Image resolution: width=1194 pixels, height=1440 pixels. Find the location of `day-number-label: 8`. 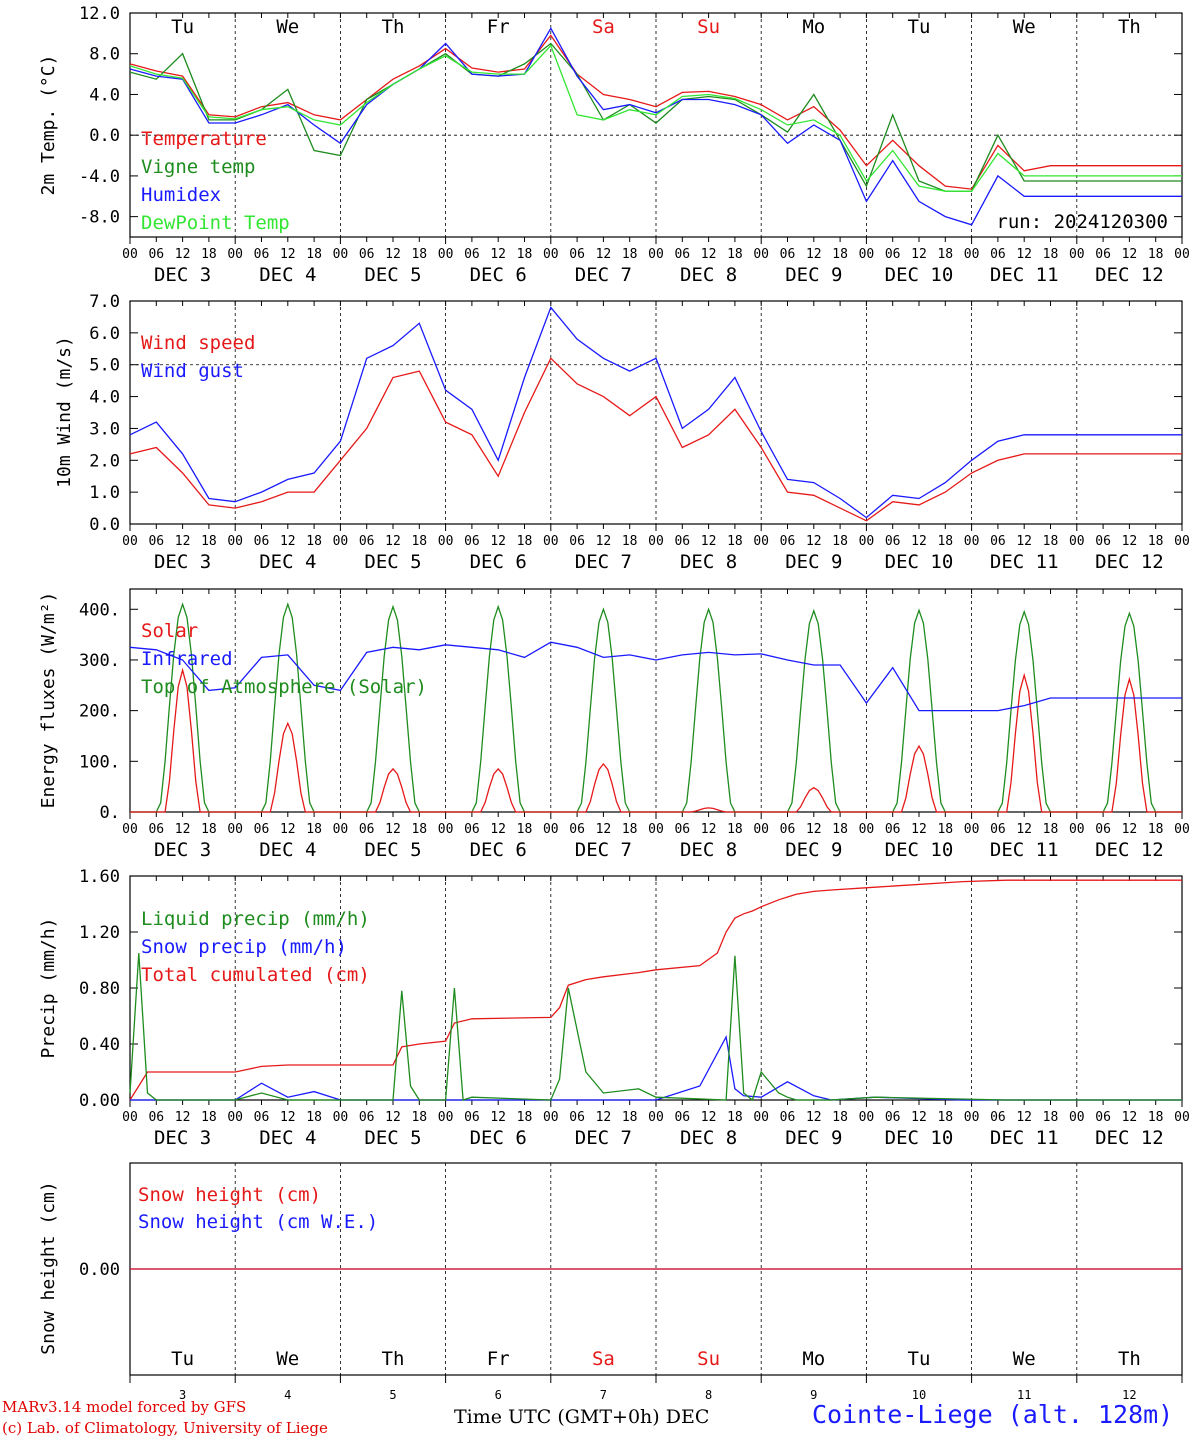

day-number-label: 8 is located at coordinates (708, 1395).